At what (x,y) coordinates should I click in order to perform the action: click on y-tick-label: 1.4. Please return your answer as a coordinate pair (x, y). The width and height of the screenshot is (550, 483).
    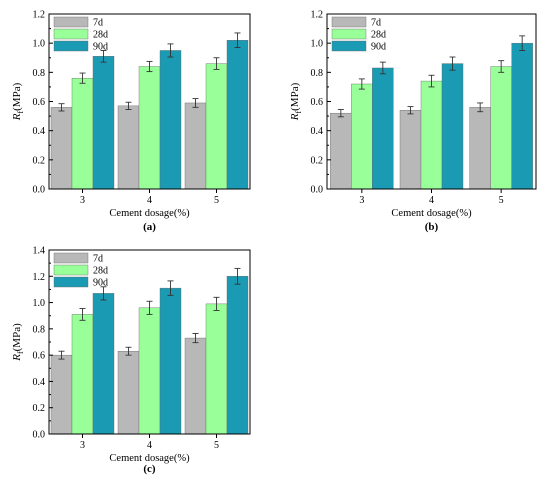
    Looking at the image, I should click on (39, 251).